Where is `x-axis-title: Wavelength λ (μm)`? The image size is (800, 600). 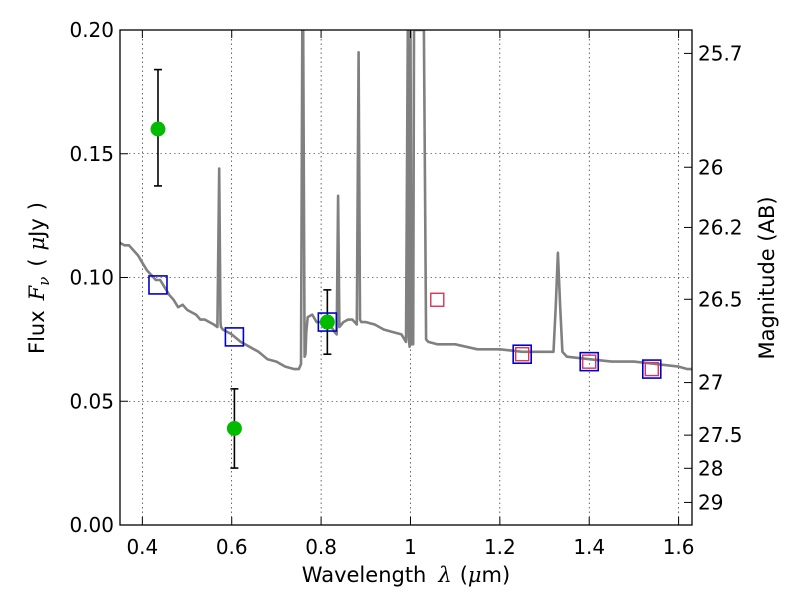
x-axis-title: Wavelength λ (μm) is located at coordinates (406, 575).